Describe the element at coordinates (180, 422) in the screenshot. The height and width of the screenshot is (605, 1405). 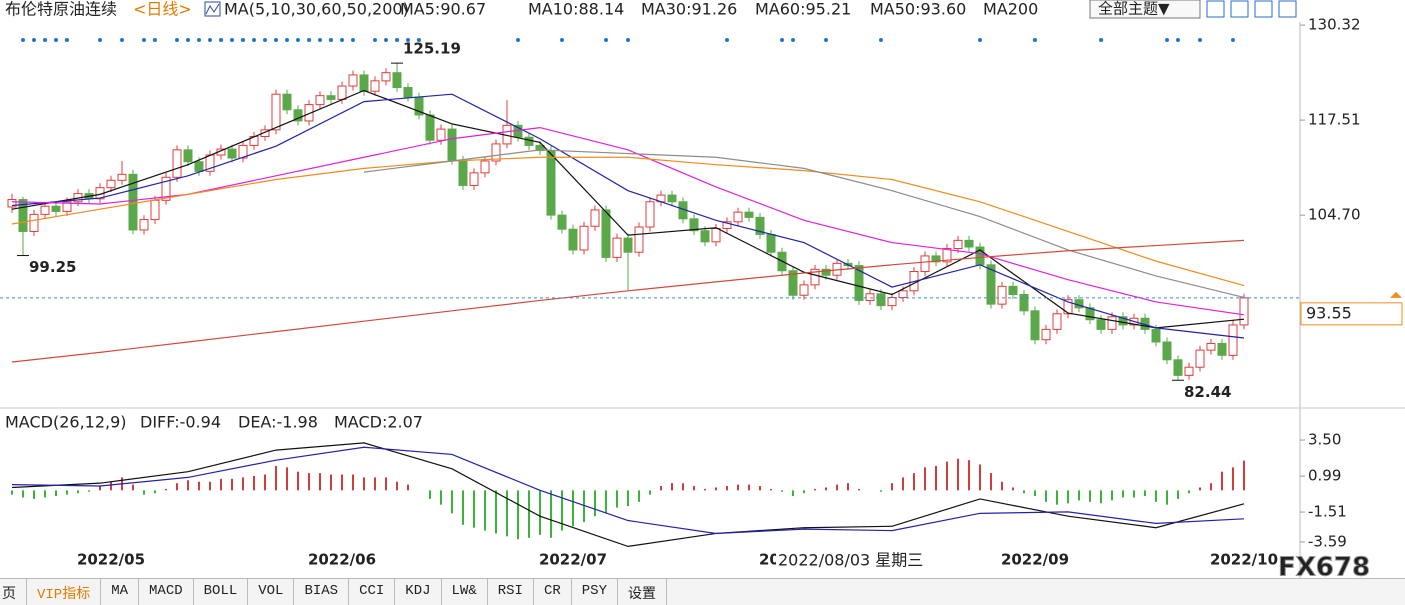
I see `legend-entry: DIFF:-0.94` at that location.